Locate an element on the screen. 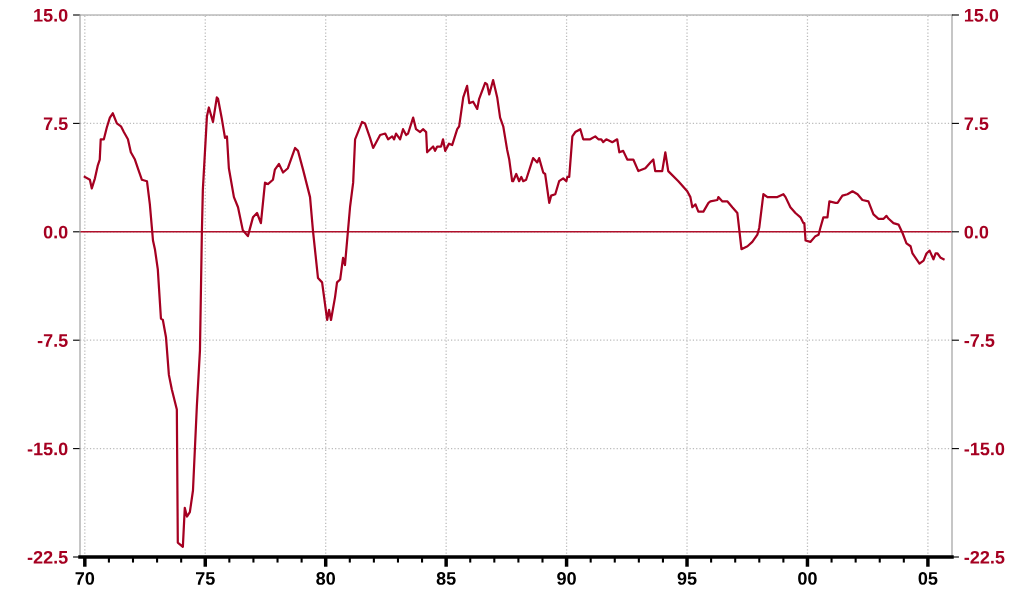 This screenshot has height=605, width=1031. y2-tick-label: -7.5 is located at coordinates (979, 340).